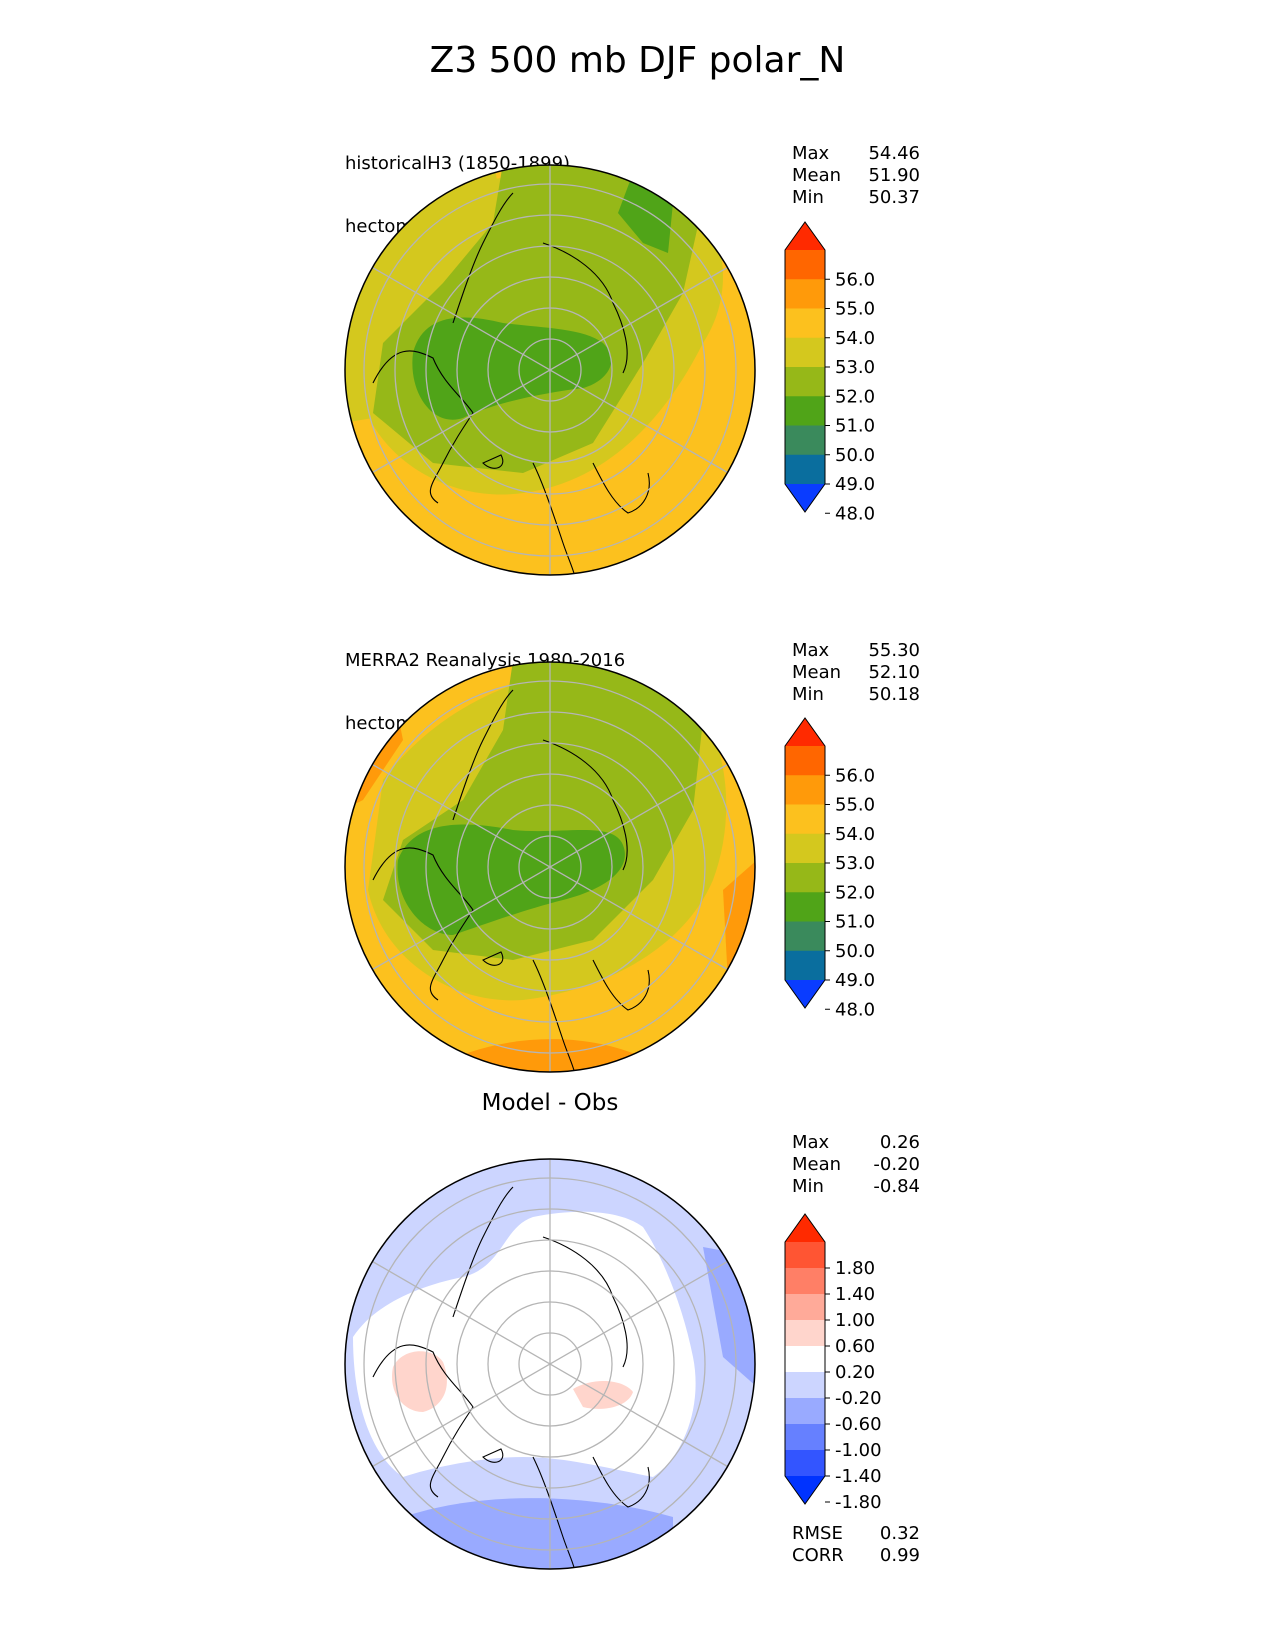 The image size is (1275, 1650). I want to click on panel-obs-stats: Max 55.30 Mean 52.10 Min 50.18, so click(856, 673).